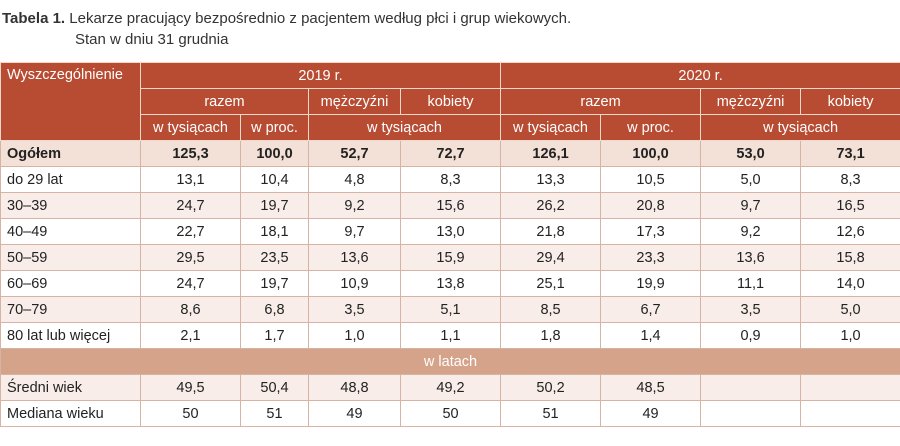 The image size is (900, 446). What do you see at coordinates (850, 231) in the screenshot?
I see `cell: 12,6` at bounding box center [850, 231].